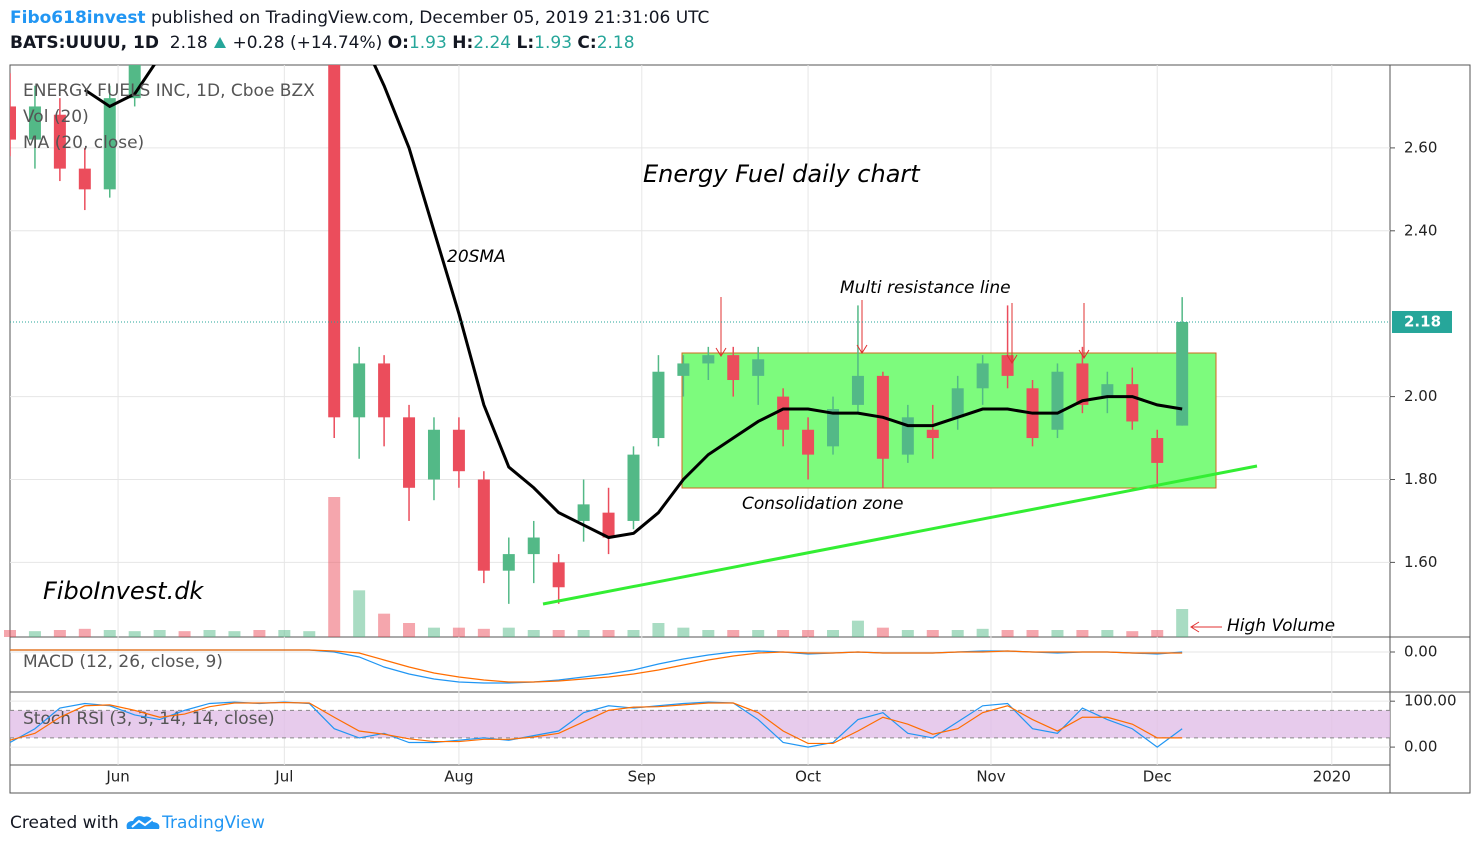 This screenshot has height=849, width=1481. What do you see at coordinates (990, 777) in the screenshot?
I see `x-tick-label: Nov` at bounding box center [990, 777].